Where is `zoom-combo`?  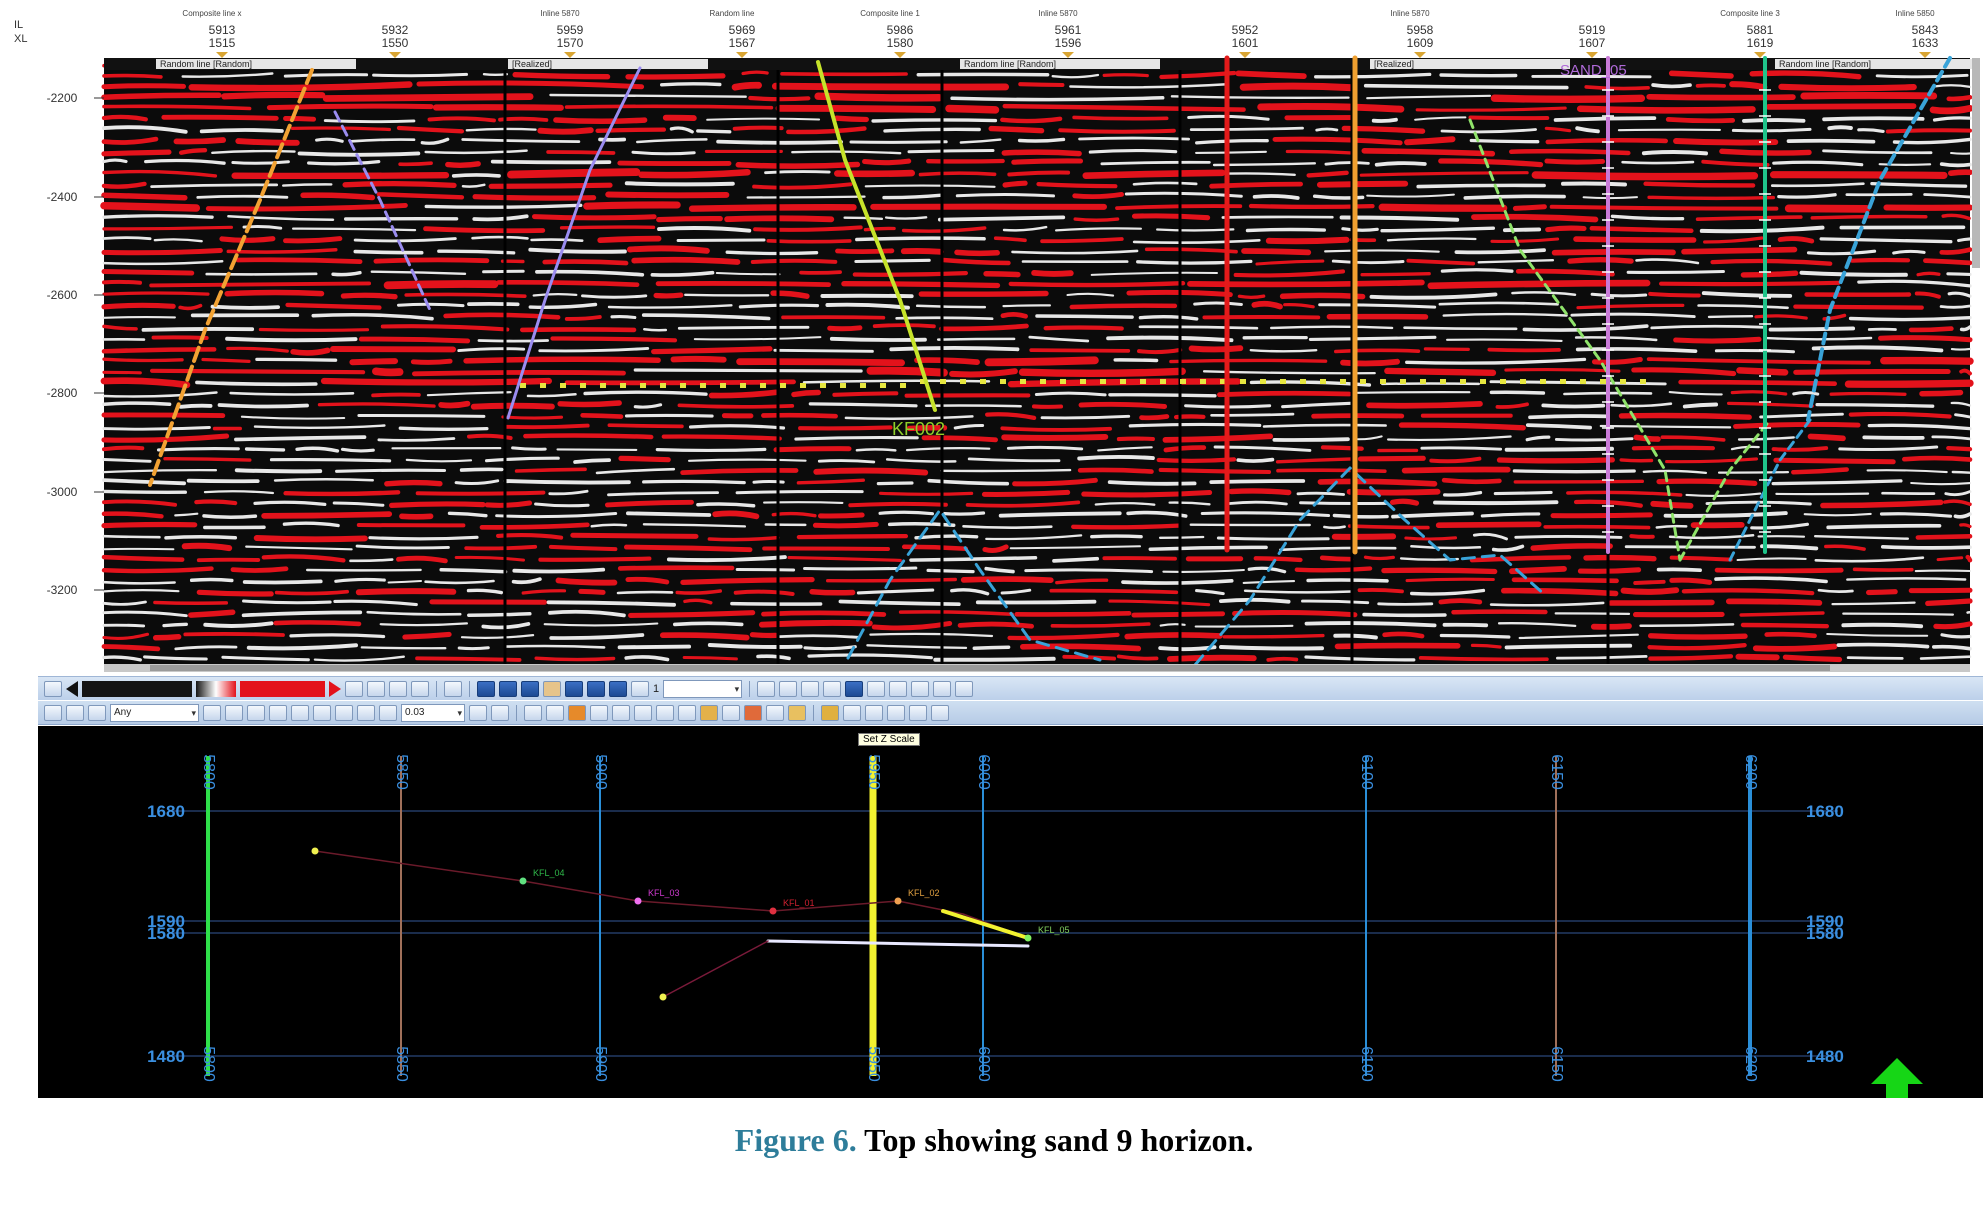 zoom-combo is located at coordinates (703, 688).